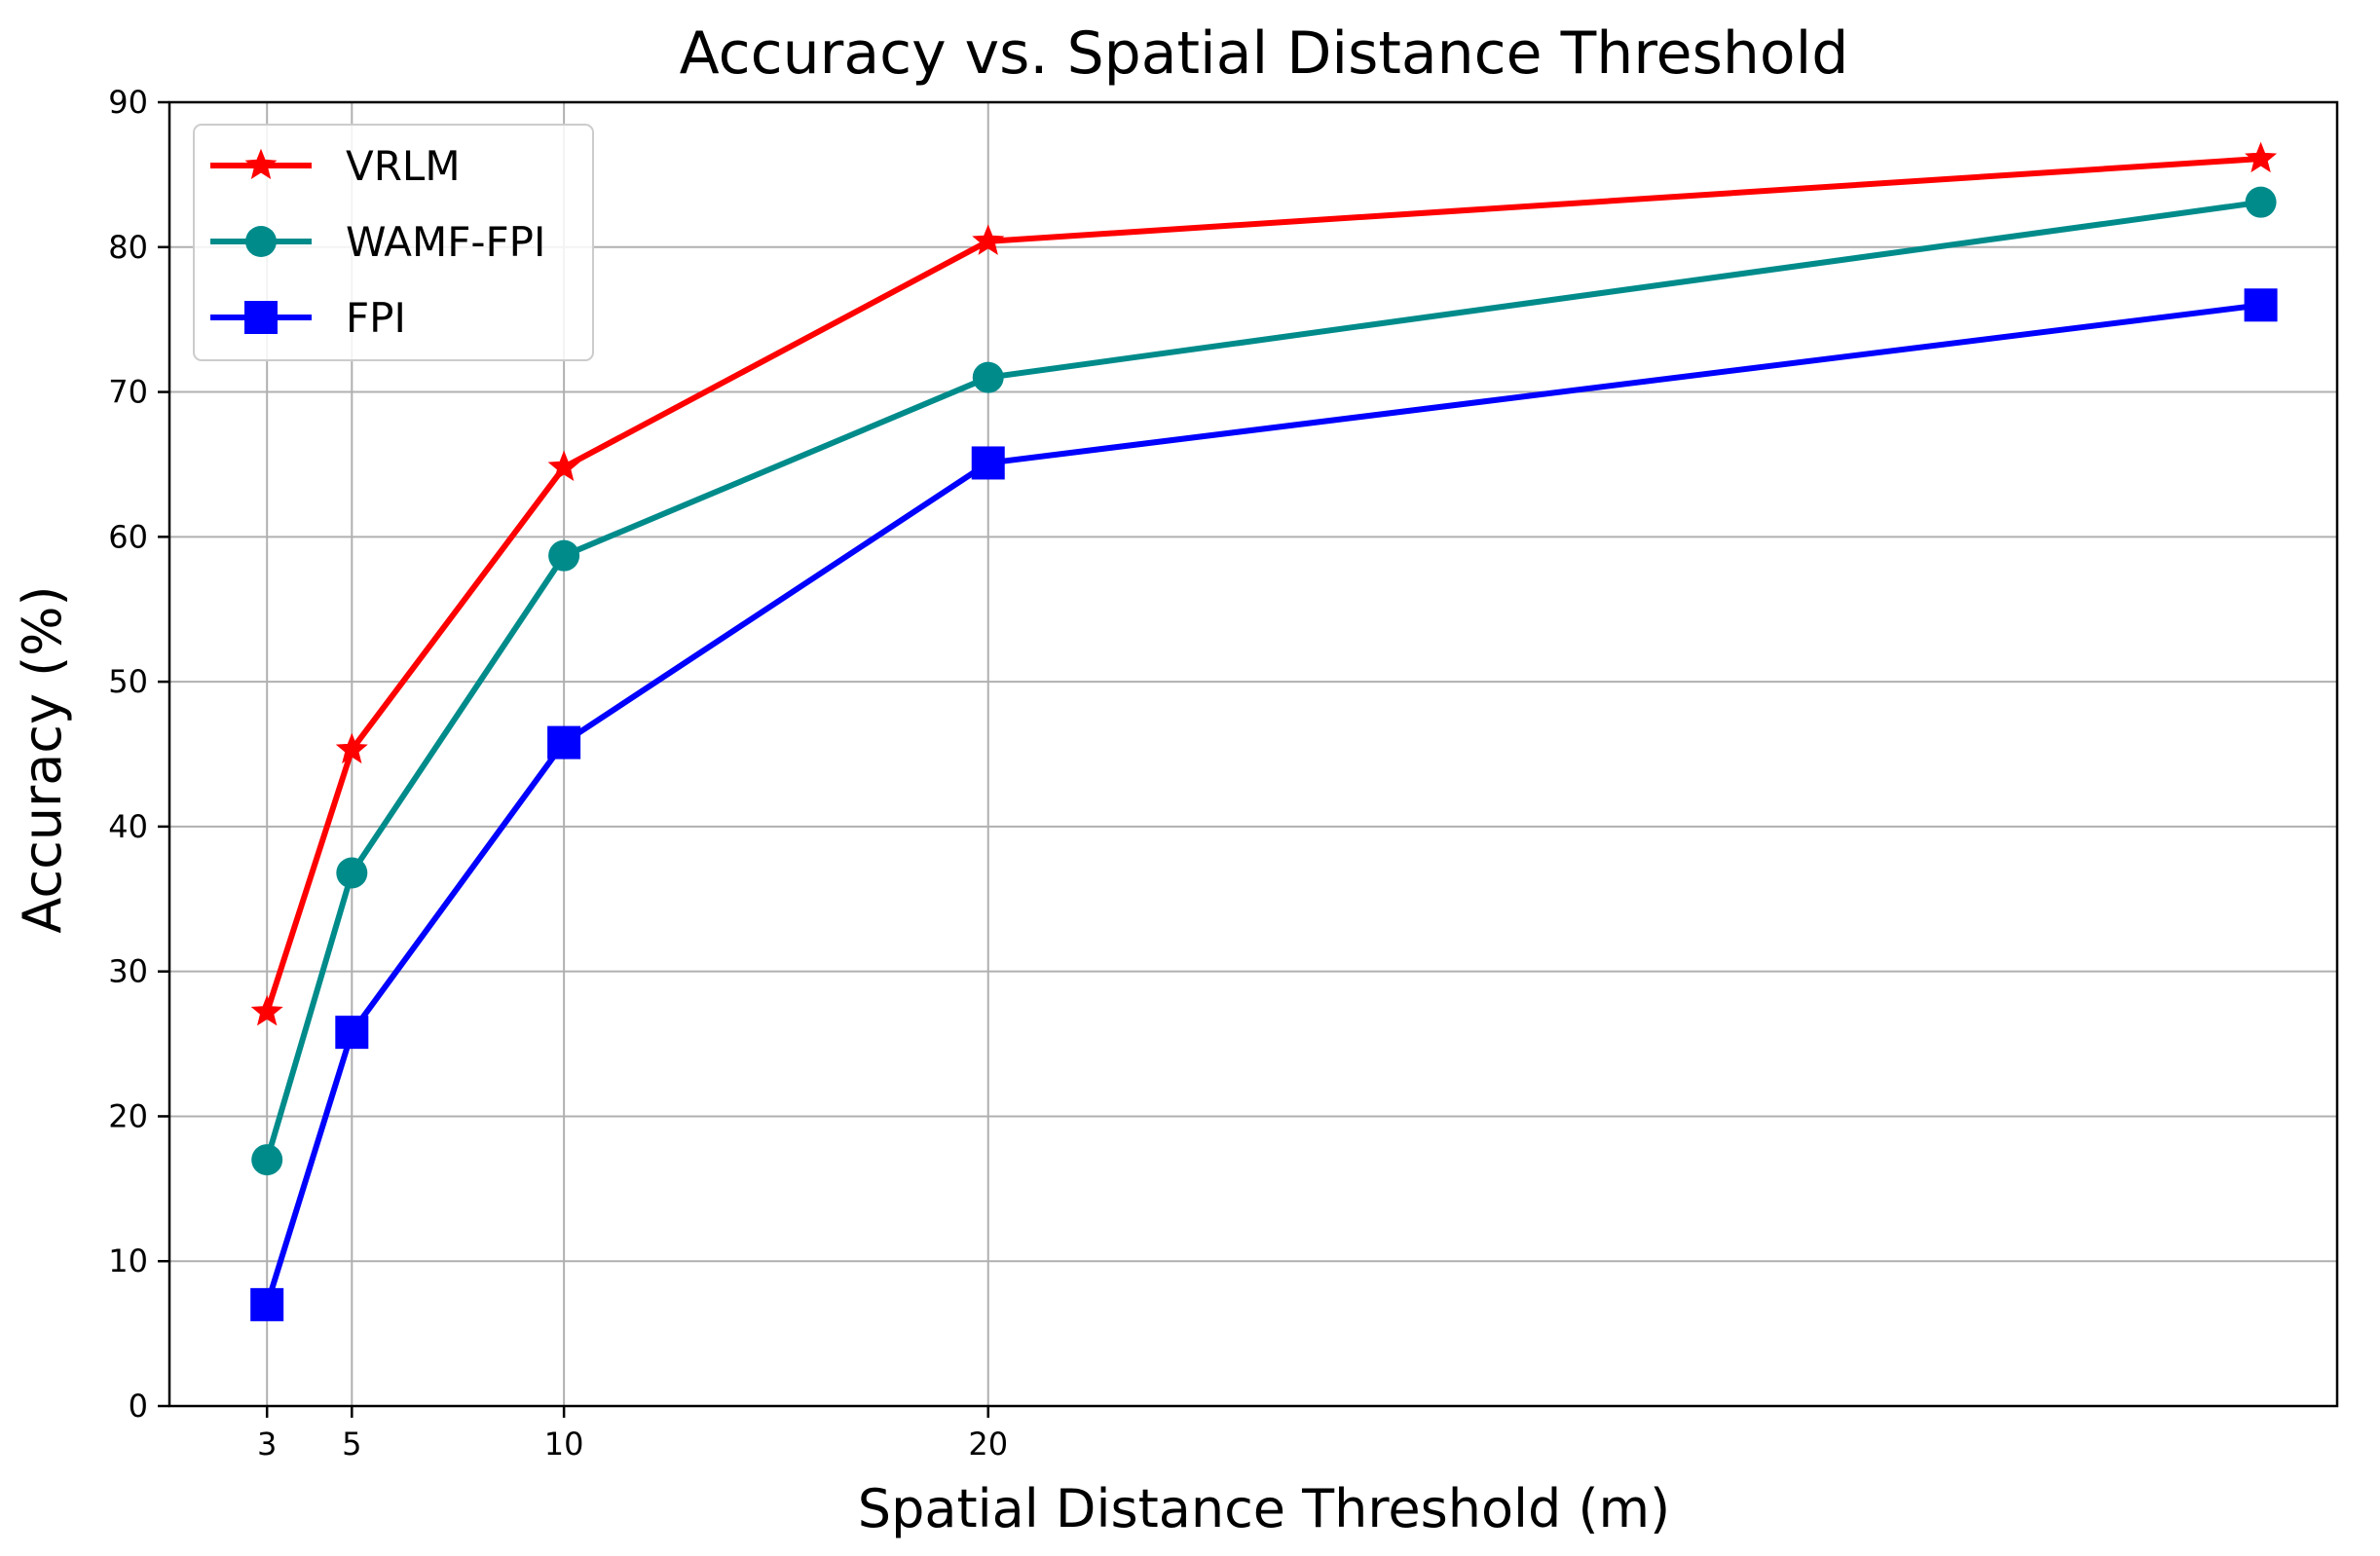 This screenshot has height=1556, width=2380. What do you see at coordinates (308, 318) in the screenshot?
I see `legend-entry-fpi: FPI` at bounding box center [308, 318].